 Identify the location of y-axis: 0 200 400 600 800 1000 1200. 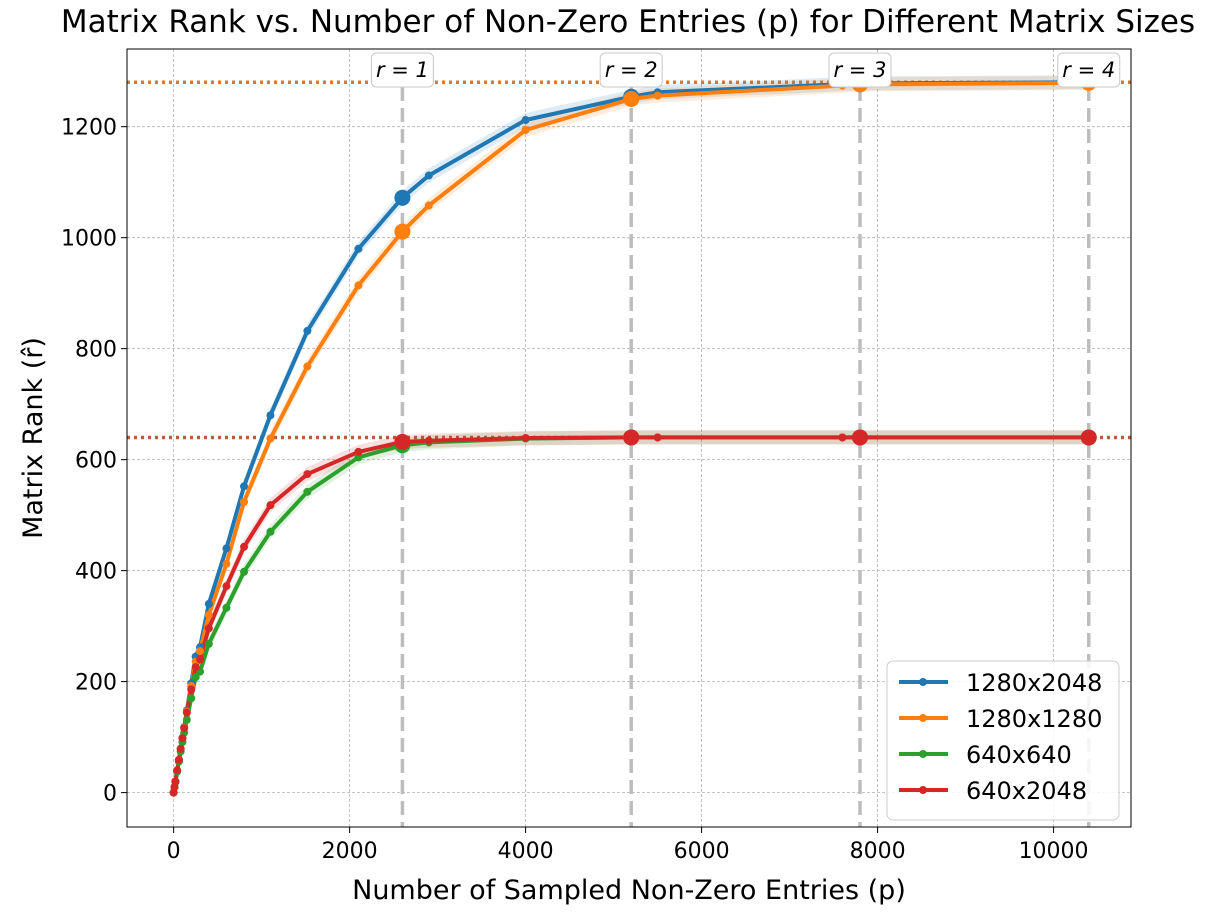
(94, 461).